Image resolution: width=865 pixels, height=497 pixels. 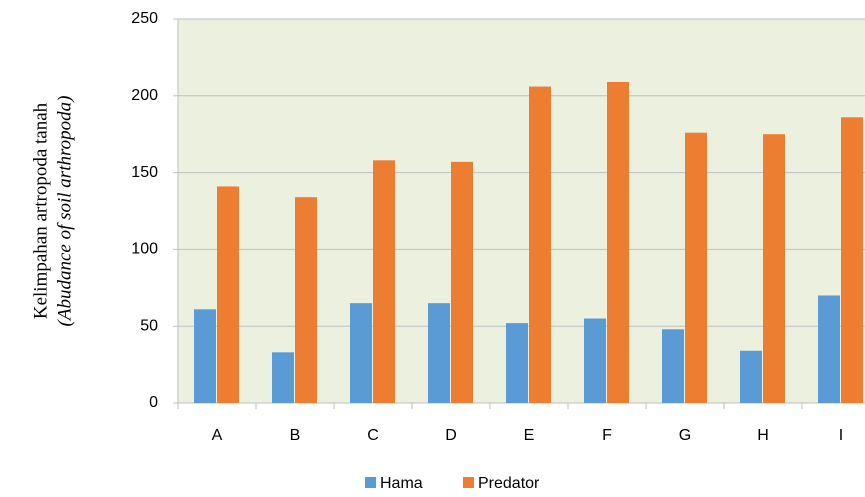 I want to click on y-tick-label: 250, so click(x=144, y=18).